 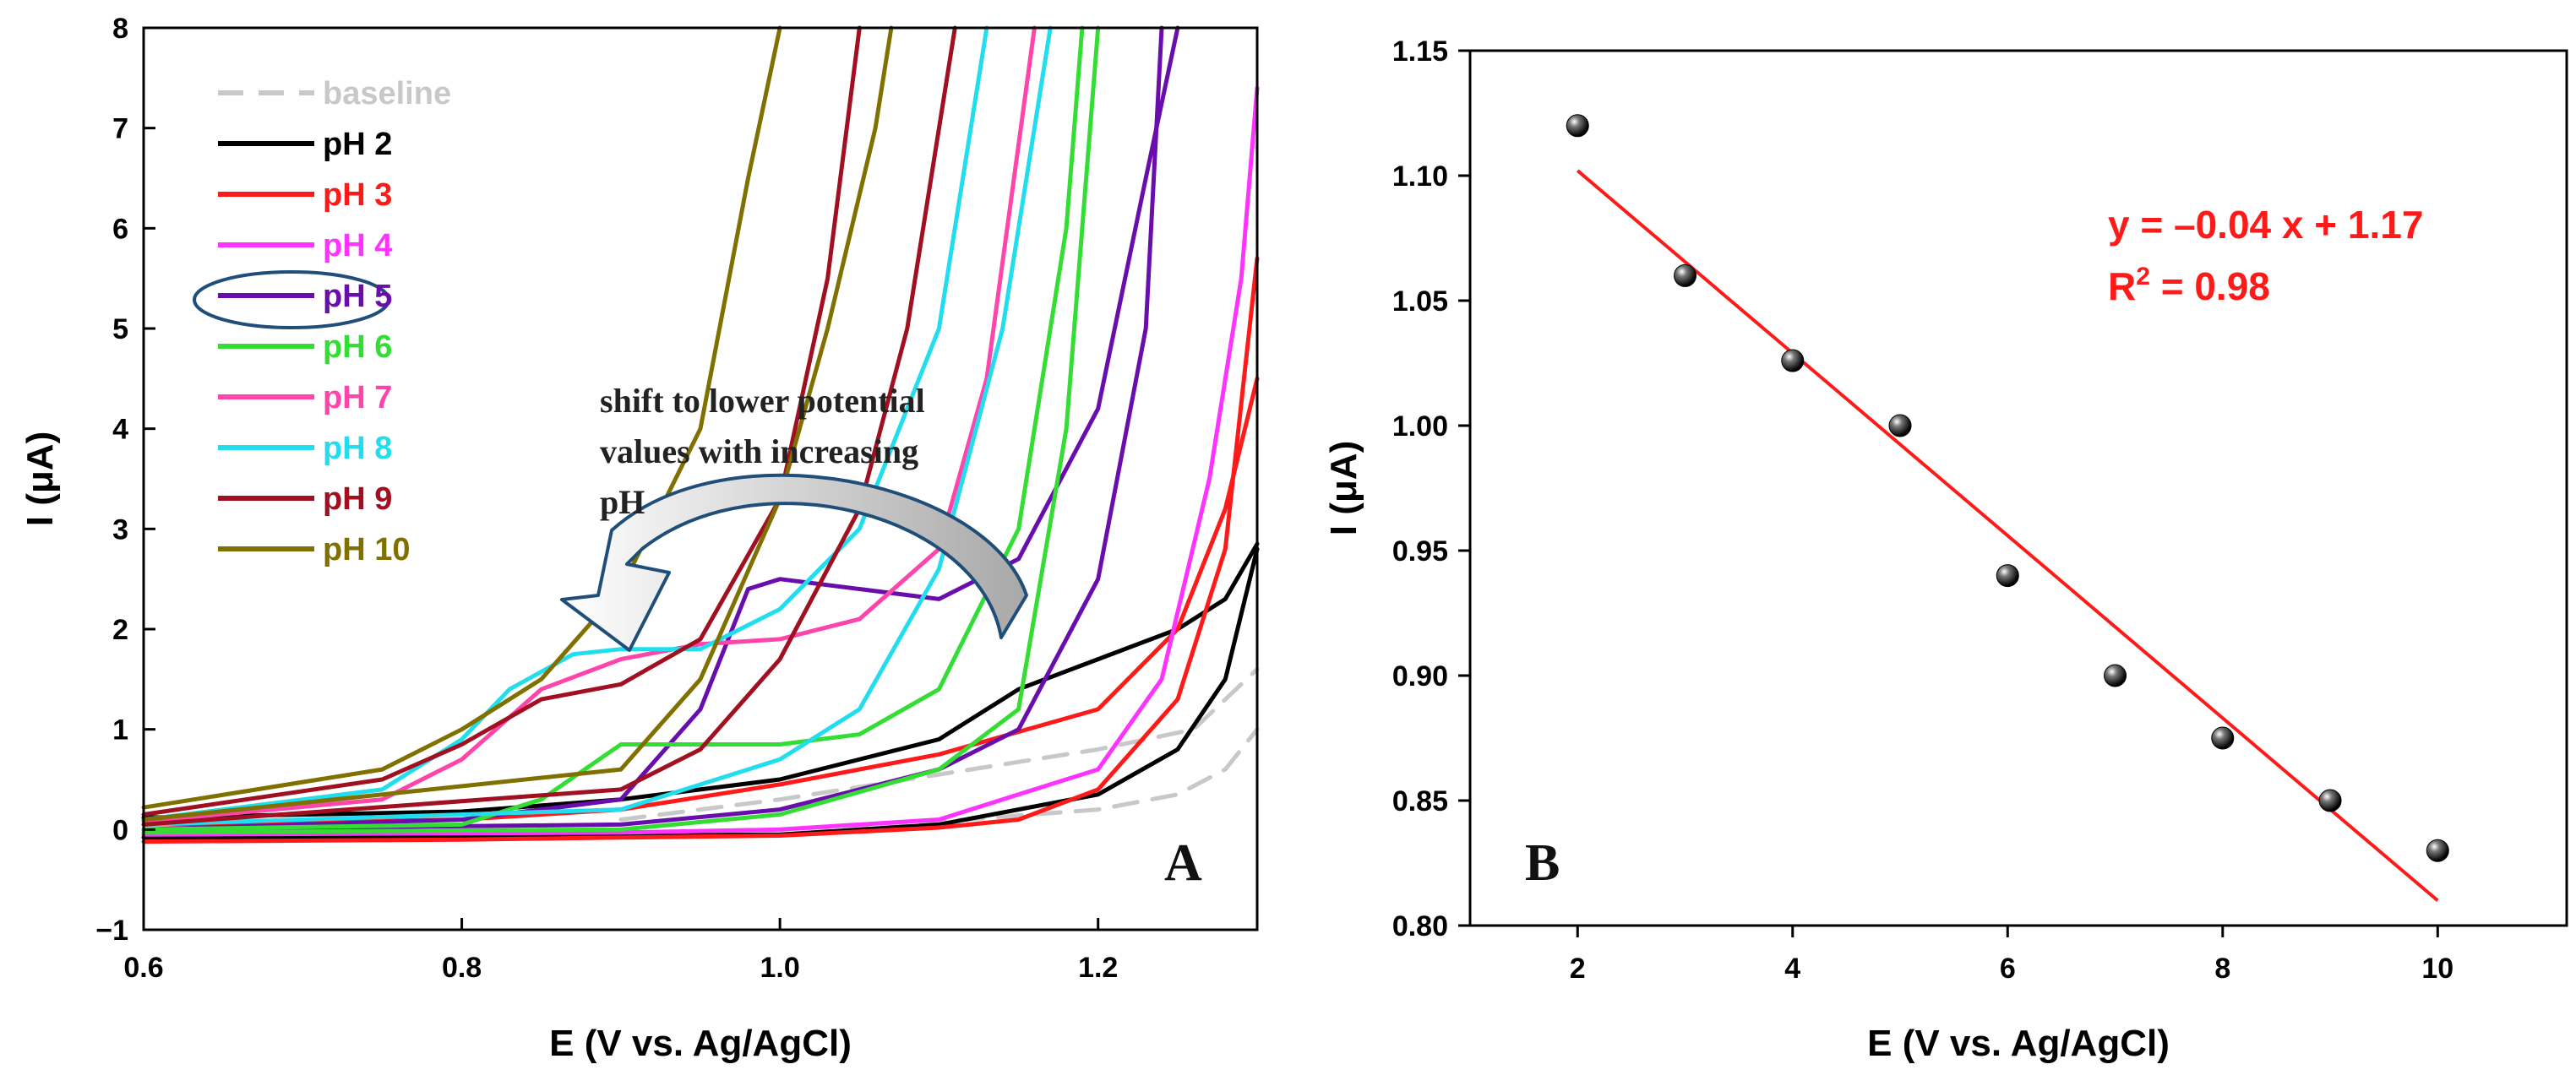 I want to click on x-tick-label-a: 0.6, so click(x=143, y=968).